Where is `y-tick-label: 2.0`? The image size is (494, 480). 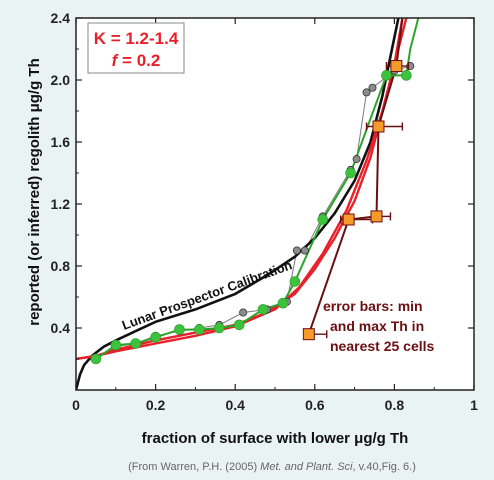
y-tick-label: 2.0 is located at coordinates (61, 80).